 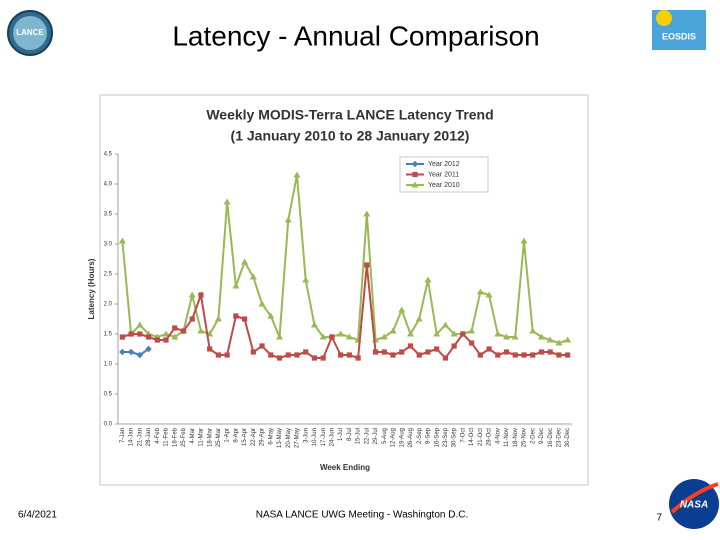 What do you see at coordinates (306, 435) in the screenshot?
I see `x-tick-label: 3-Jun` at bounding box center [306, 435].